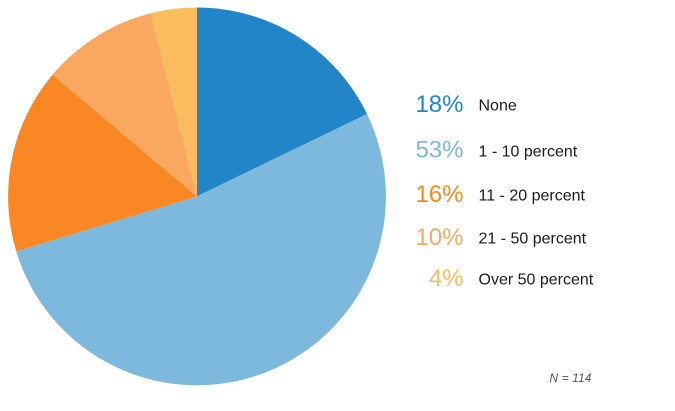  Describe the element at coordinates (439, 194) in the screenshot. I see `svg-text: 16%` at that location.